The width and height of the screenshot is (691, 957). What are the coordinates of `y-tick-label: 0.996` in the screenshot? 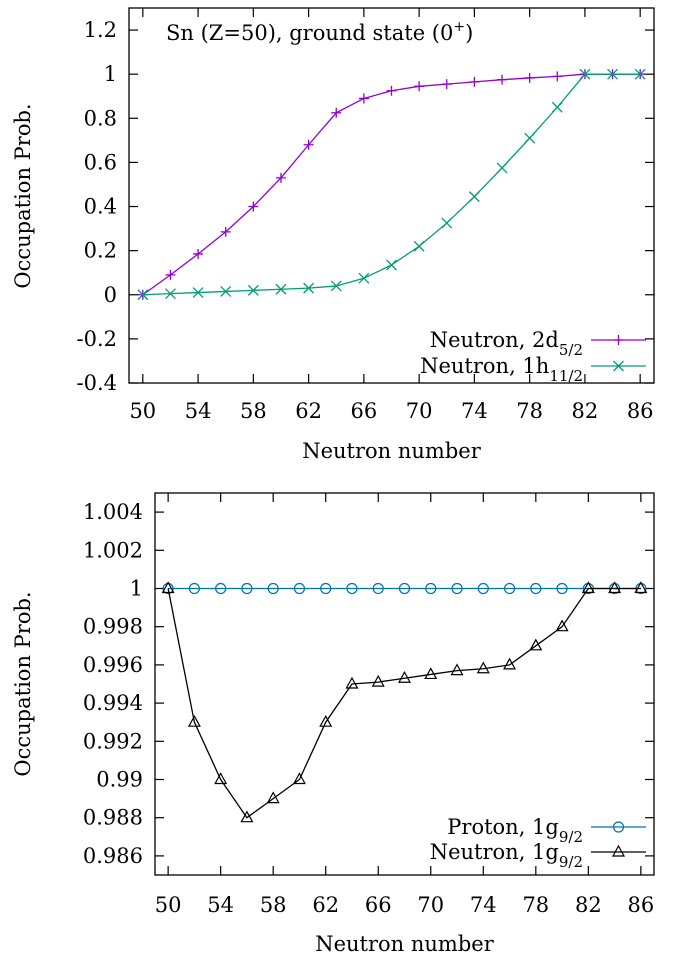 It's located at (113, 665).